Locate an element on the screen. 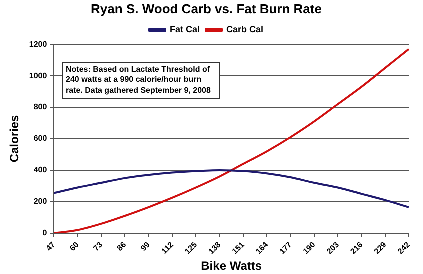  y-tick-label: 200 is located at coordinates (41, 201).